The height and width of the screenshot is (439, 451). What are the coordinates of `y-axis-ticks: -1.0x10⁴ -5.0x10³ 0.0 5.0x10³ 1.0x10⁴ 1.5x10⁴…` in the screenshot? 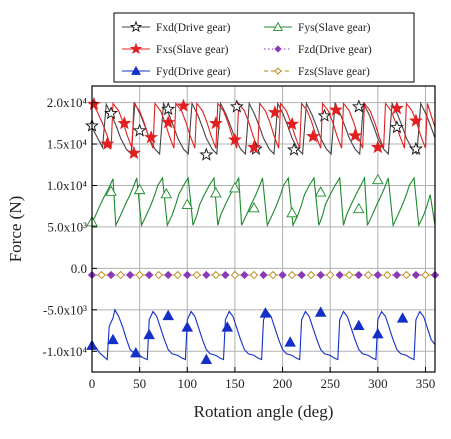 It's located at (69, 227).